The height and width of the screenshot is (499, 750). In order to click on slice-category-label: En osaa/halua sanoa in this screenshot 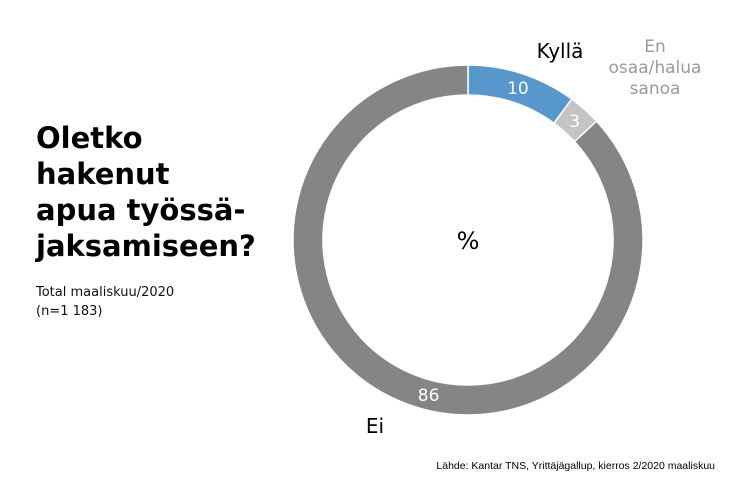, I will do `click(655, 68)`.